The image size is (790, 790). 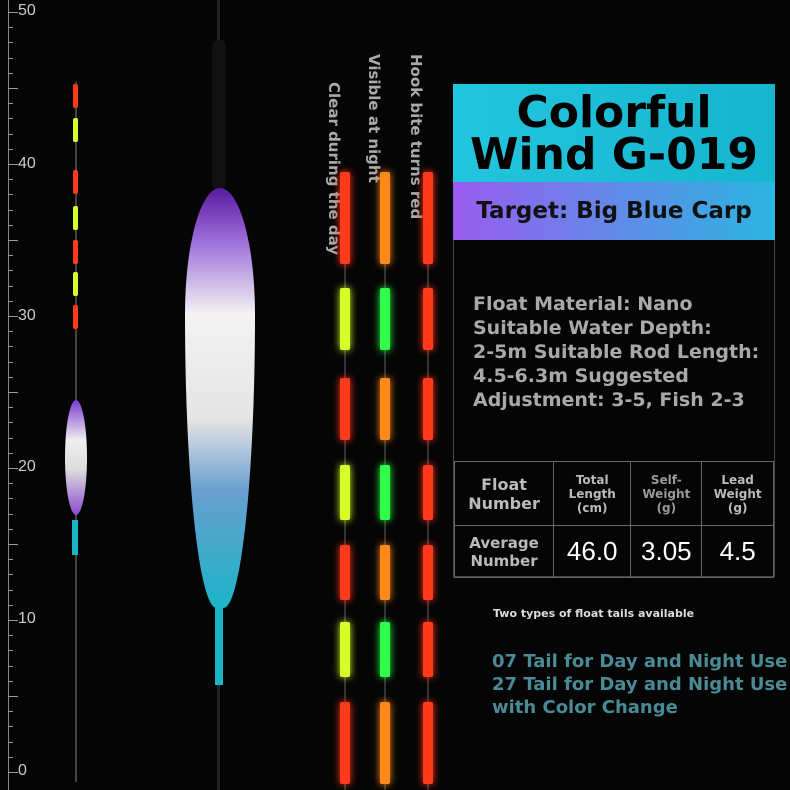 I want to click on tail-type: 27 Tail for Day and Night Use, so click(x=640, y=684).